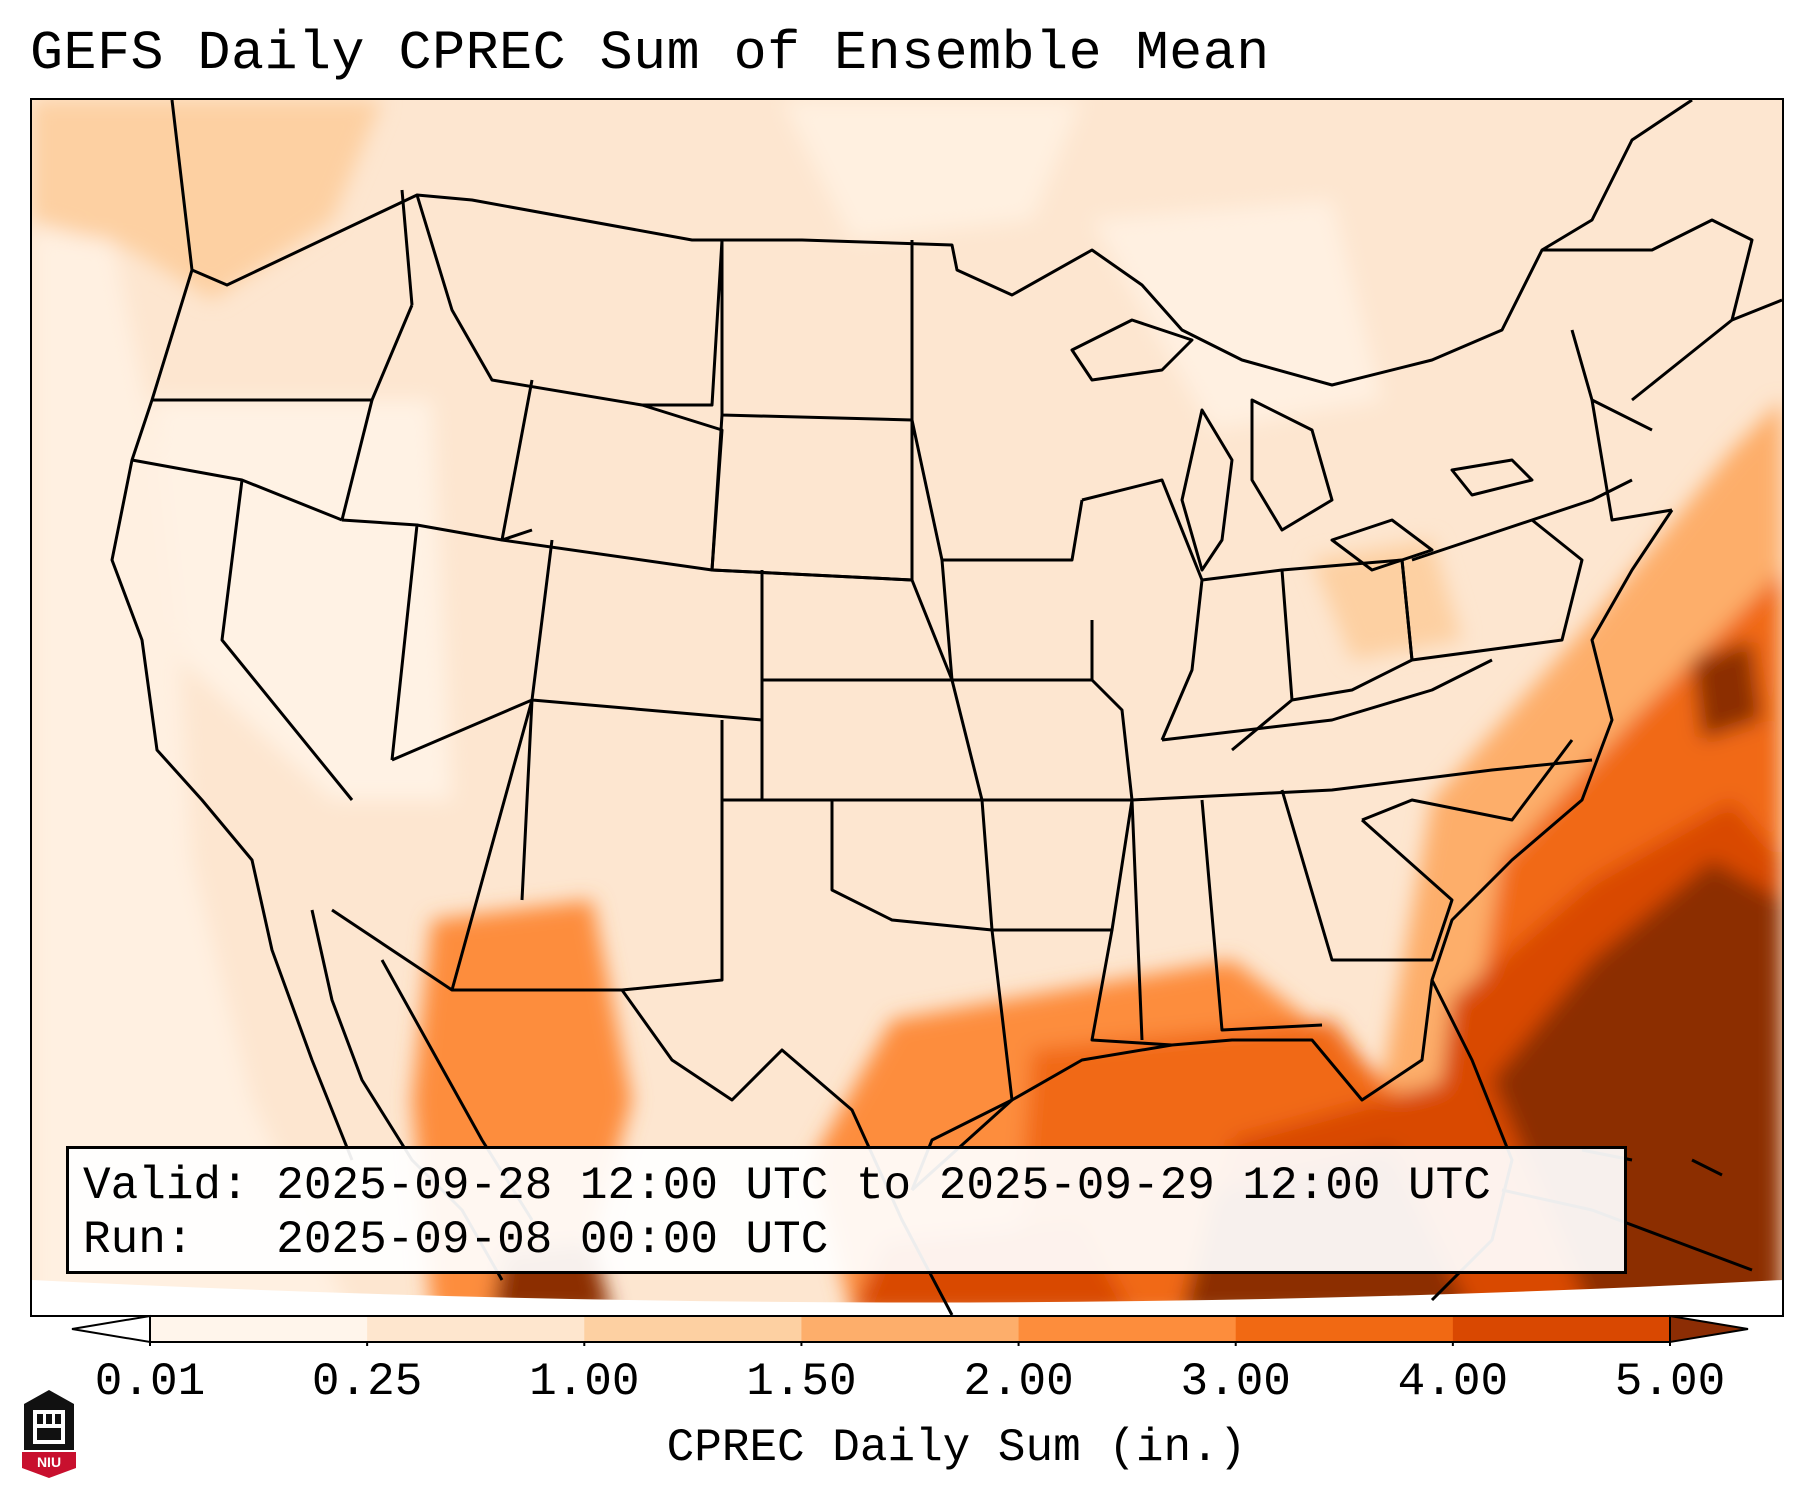 The image size is (1803, 1500). I want to click on colorbar-tick-label: 1.00, so click(584, 1382).